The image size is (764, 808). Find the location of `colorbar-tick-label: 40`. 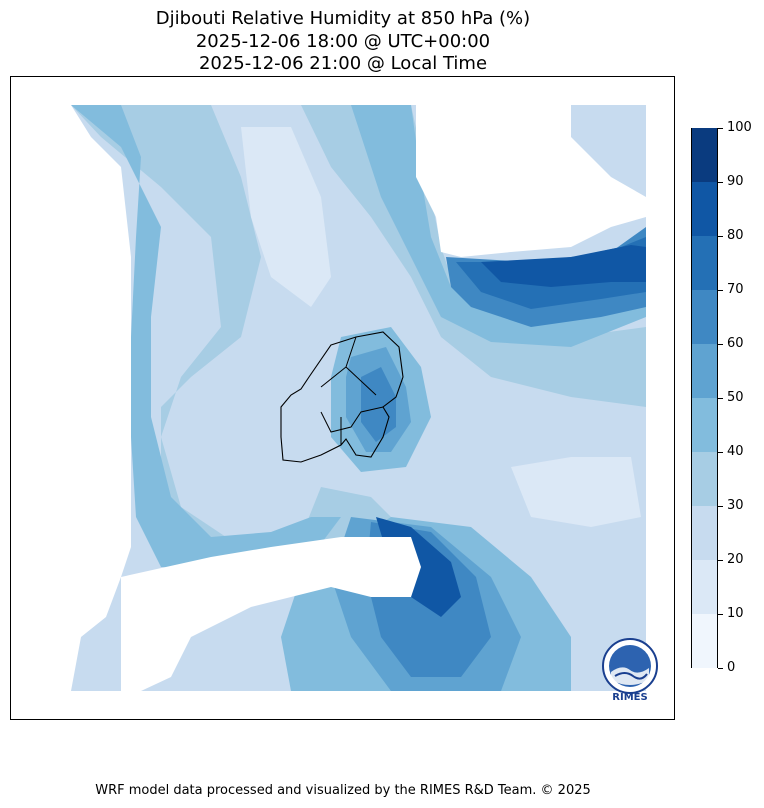

colorbar-tick-label: 40 is located at coordinates (735, 451).